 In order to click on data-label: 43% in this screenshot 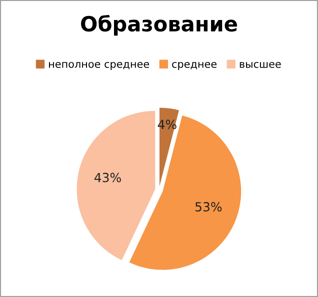, I will do `click(107, 177)`.